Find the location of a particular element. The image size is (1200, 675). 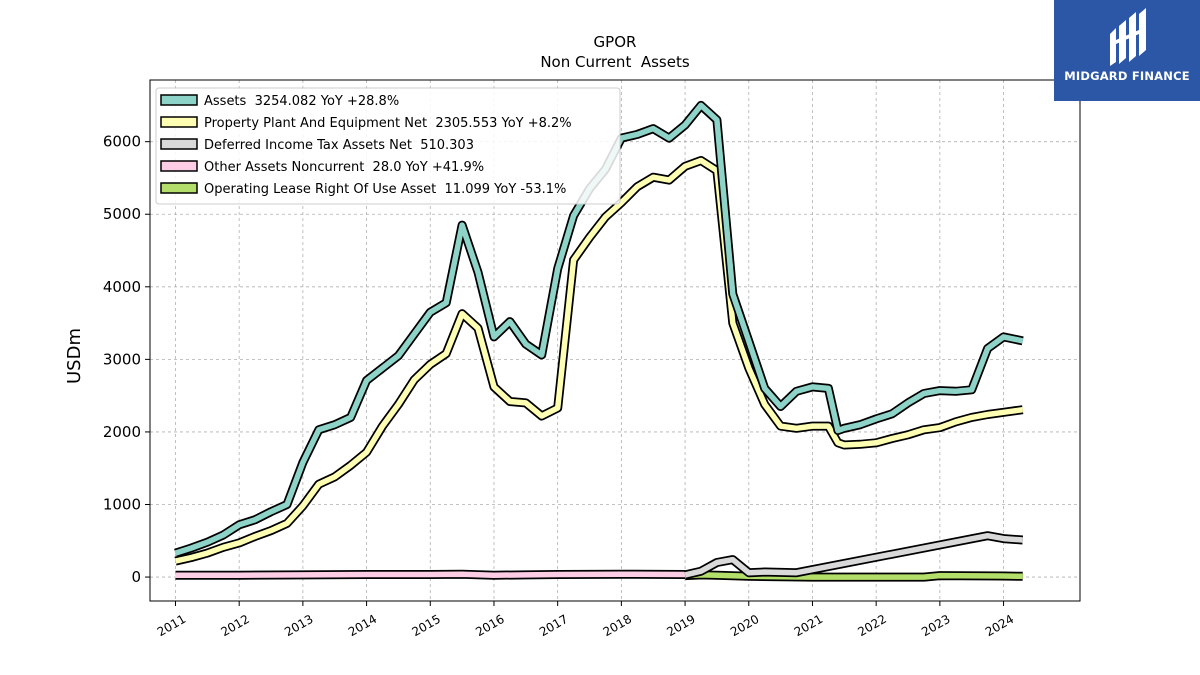

x-tick-label: 2015 is located at coordinates (426, 625).